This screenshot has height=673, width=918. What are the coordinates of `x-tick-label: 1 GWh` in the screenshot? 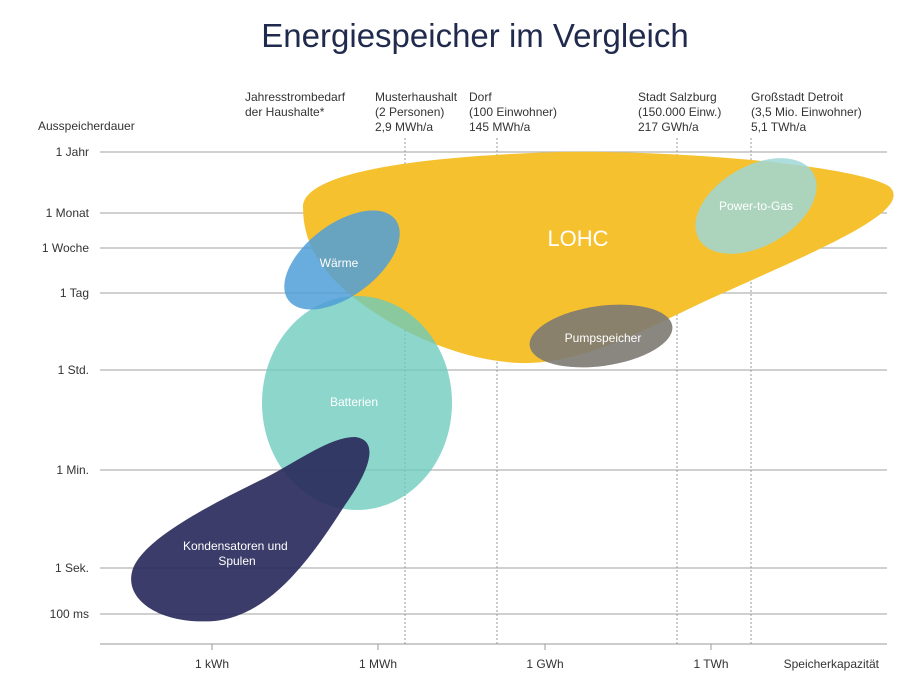 It's located at (544, 664).